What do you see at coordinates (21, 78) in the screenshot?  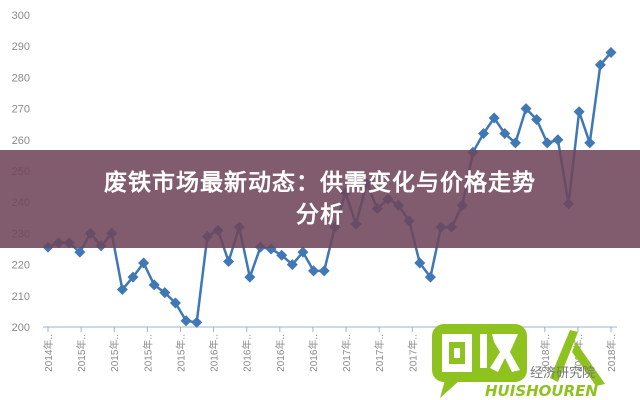 I see `y-tick-label: 280` at bounding box center [21, 78].